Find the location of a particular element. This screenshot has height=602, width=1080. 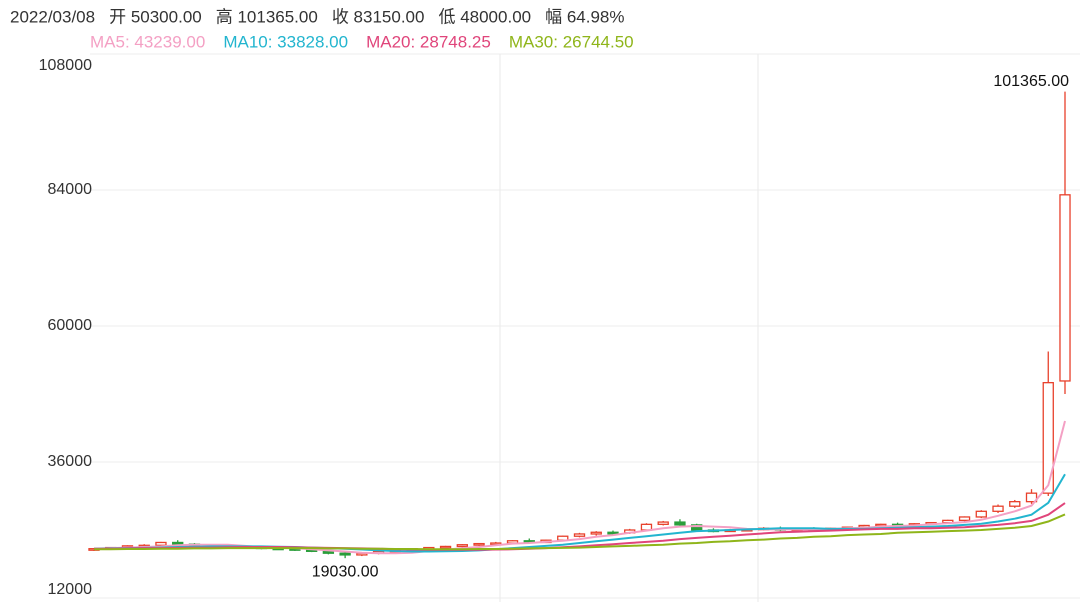

y-tick-label: 108000 is located at coordinates (65, 65).